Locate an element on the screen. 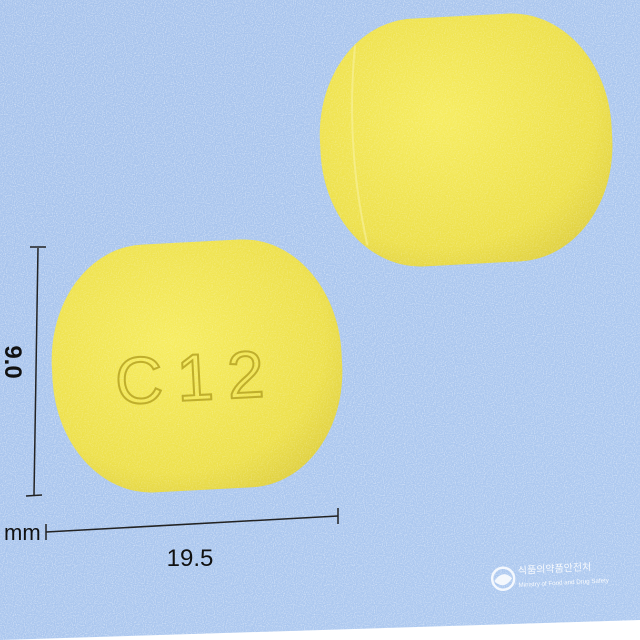 Image resolution: width=640 pixels, height=640 pixels. length-label: 19.5 is located at coordinates (190, 558).